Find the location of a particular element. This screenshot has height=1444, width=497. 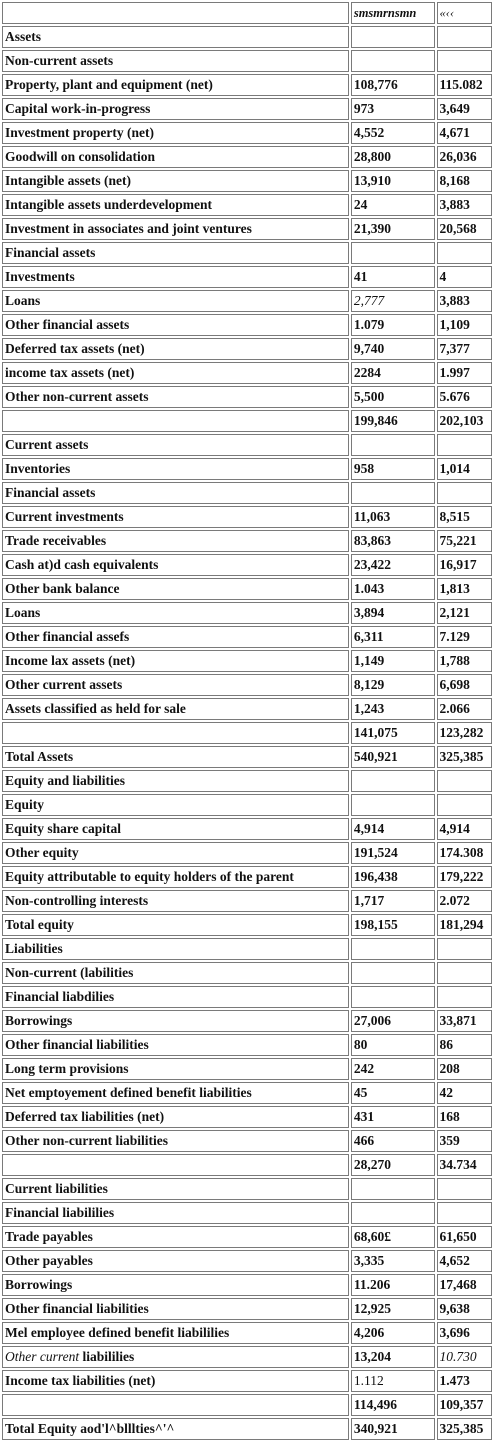

table-row: Current liabilities is located at coordinates (247, 1189).